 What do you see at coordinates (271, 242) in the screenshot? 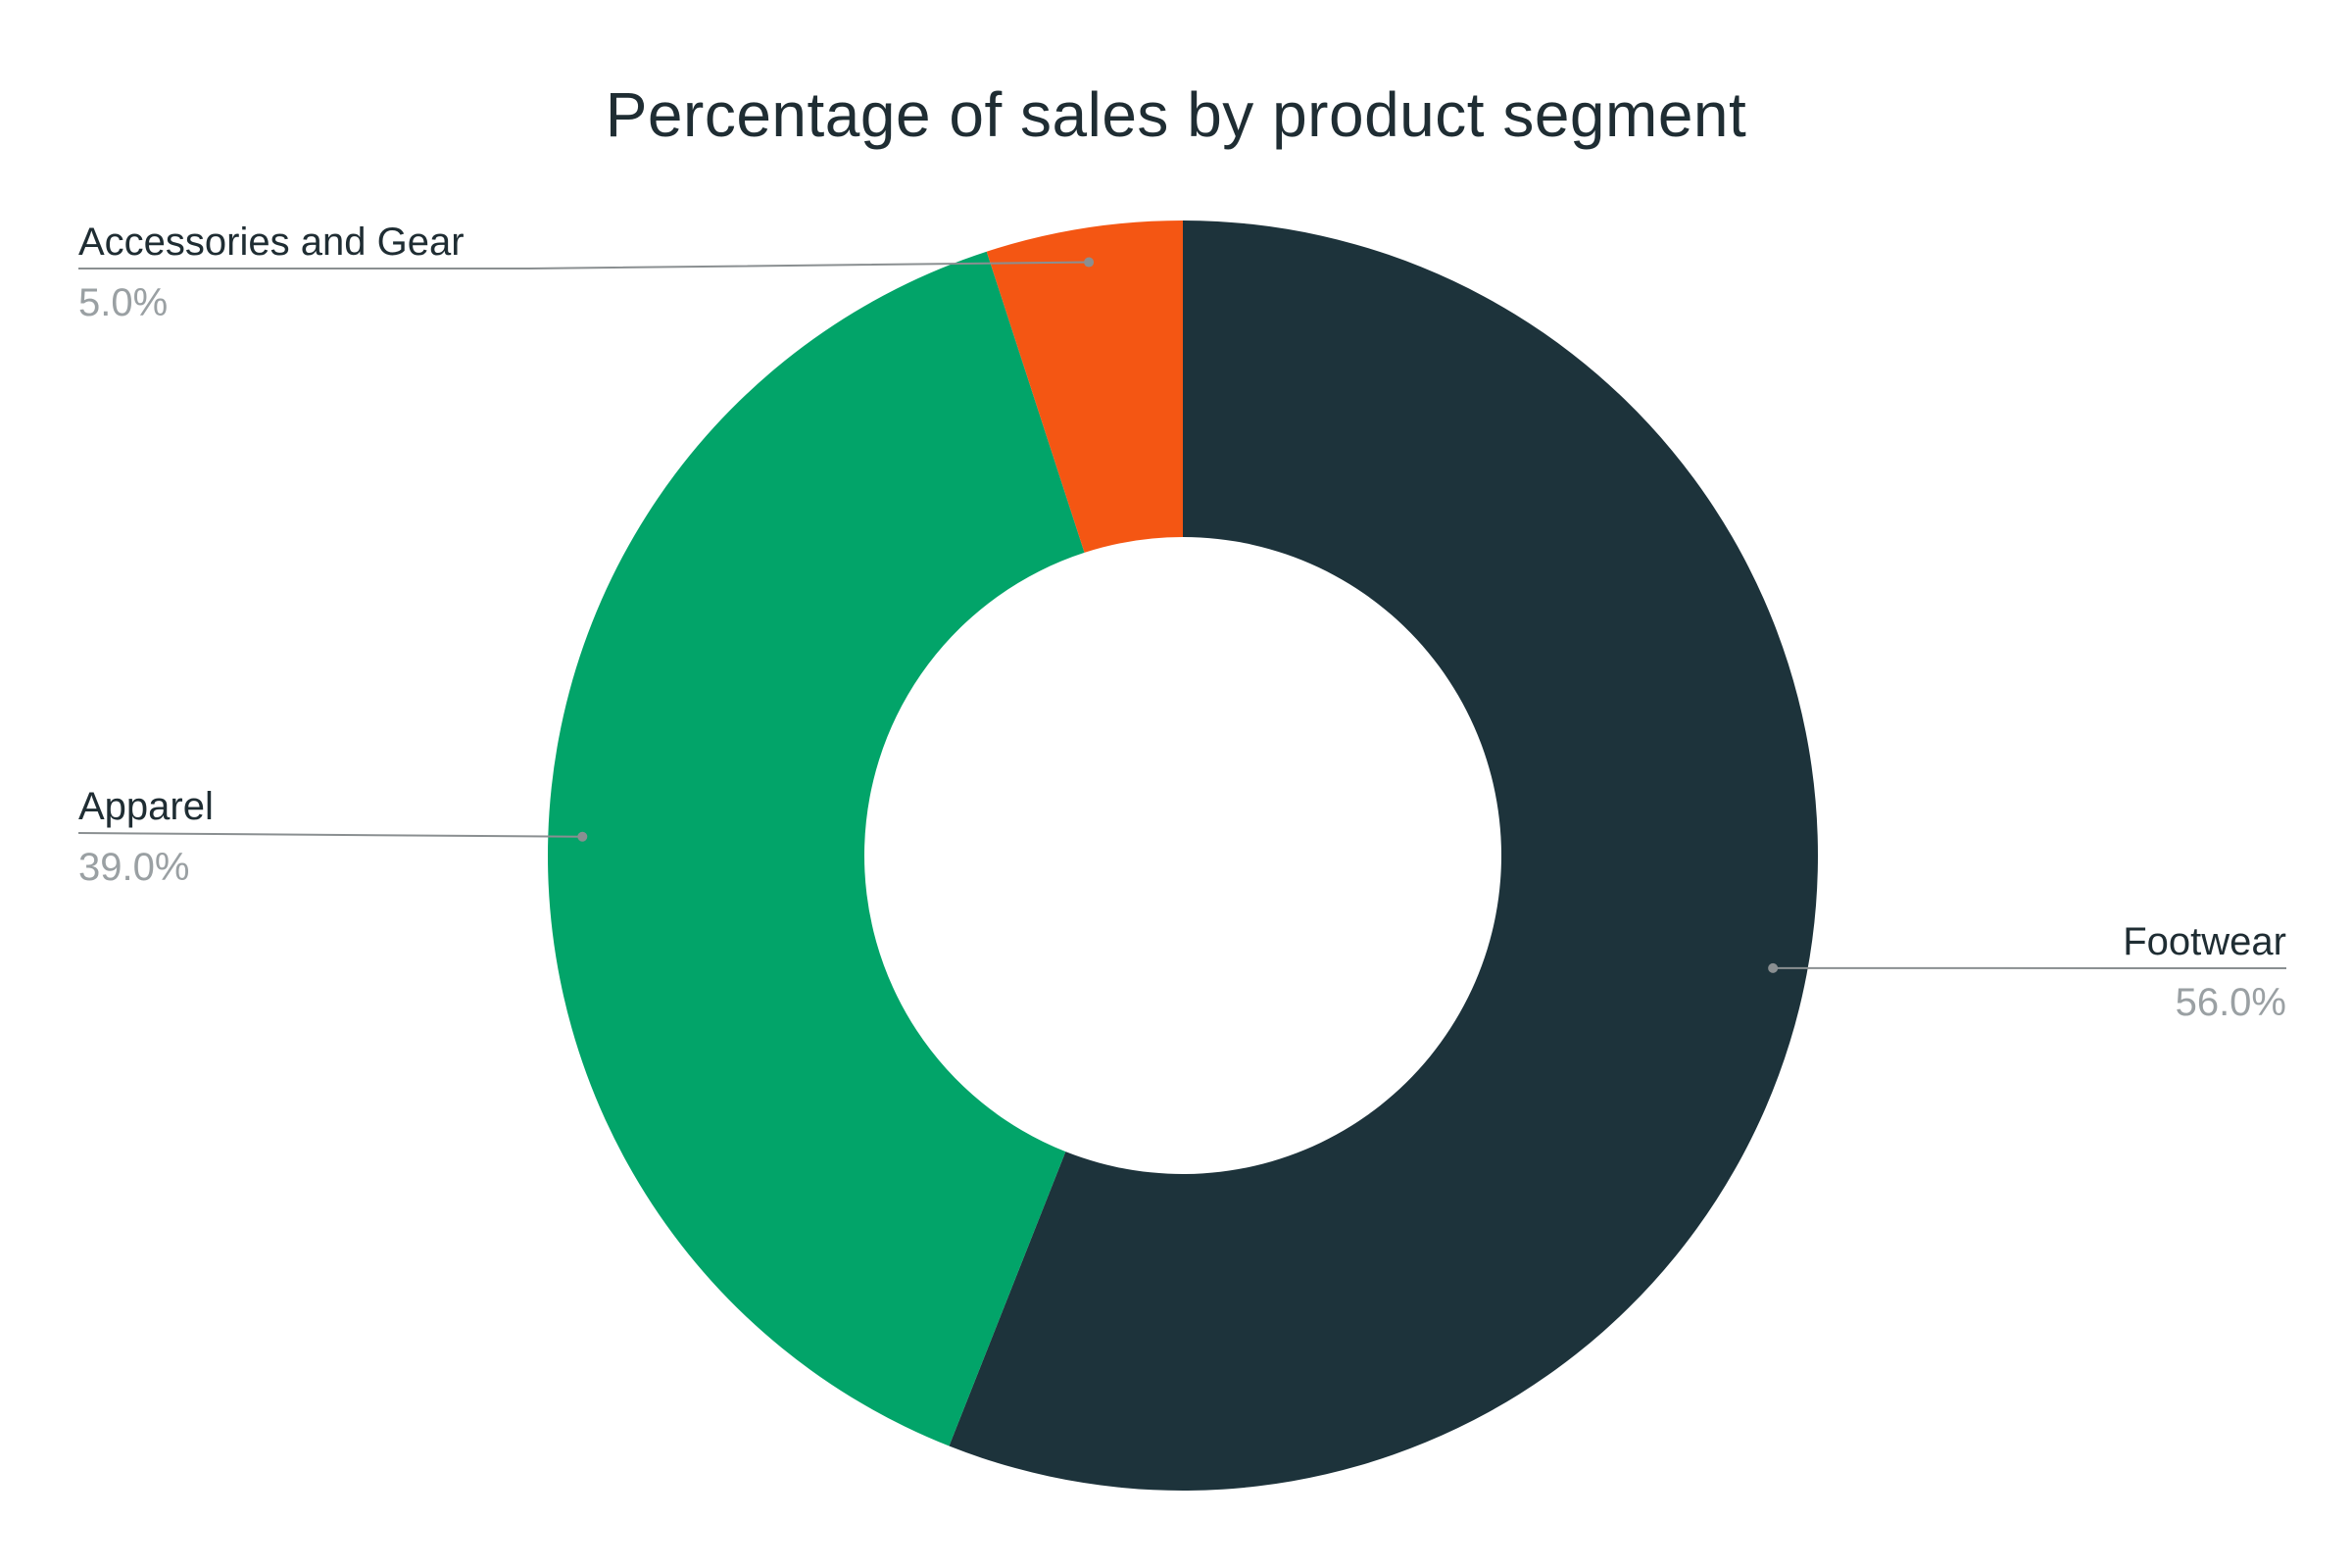
I see `slice-label-accessories-and-gear: Accessories and Gear` at bounding box center [271, 242].